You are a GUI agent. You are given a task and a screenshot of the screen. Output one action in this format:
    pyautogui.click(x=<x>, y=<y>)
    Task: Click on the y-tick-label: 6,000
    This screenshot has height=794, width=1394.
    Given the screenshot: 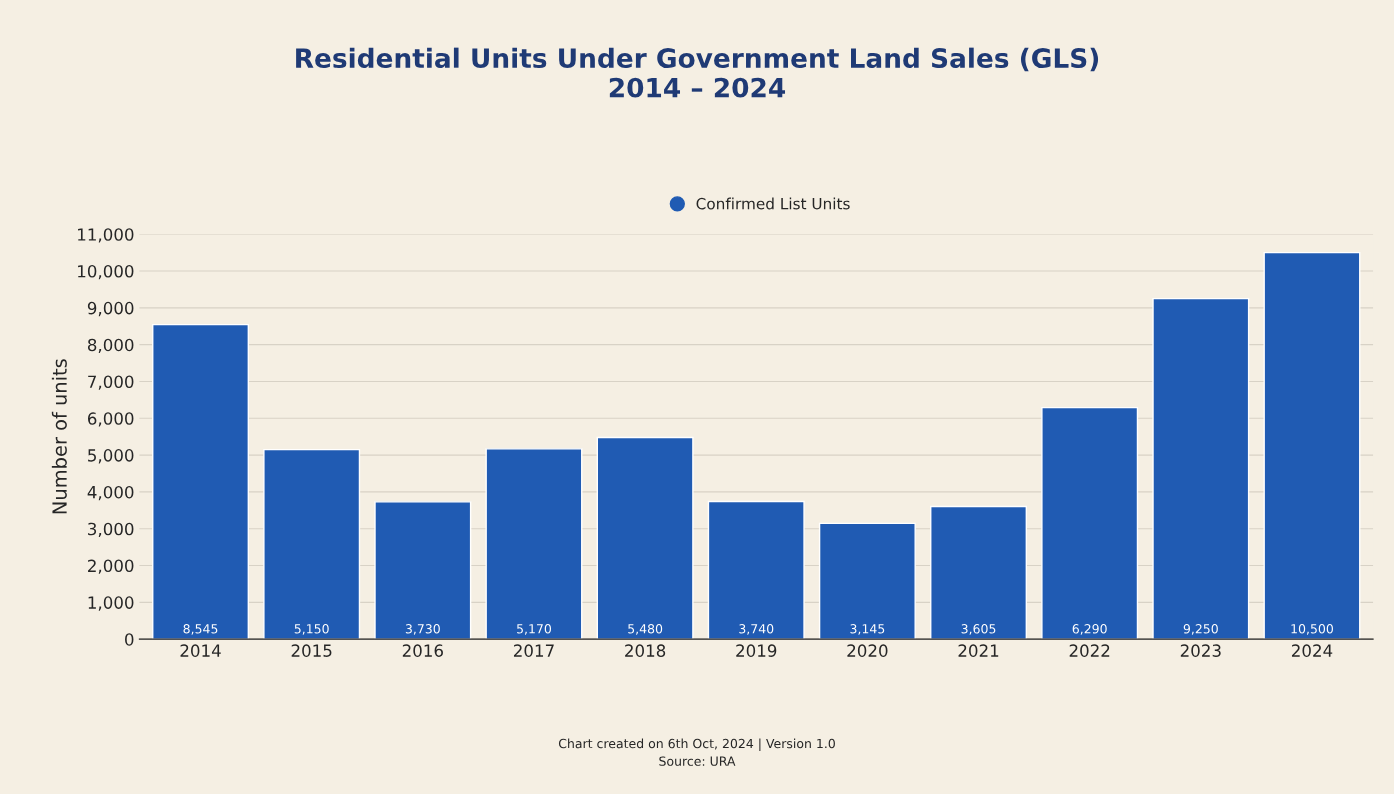 What is the action you would take?
    pyautogui.click(x=110, y=419)
    